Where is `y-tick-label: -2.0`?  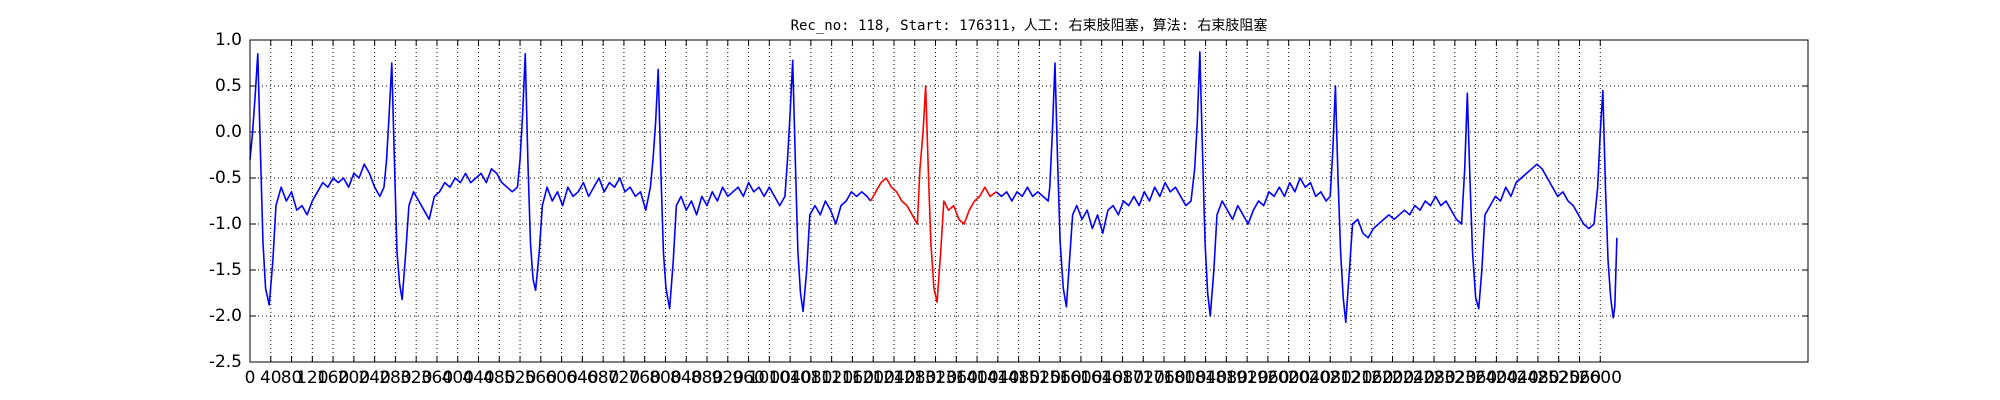 y-tick-label: -2.0 is located at coordinates (225, 316).